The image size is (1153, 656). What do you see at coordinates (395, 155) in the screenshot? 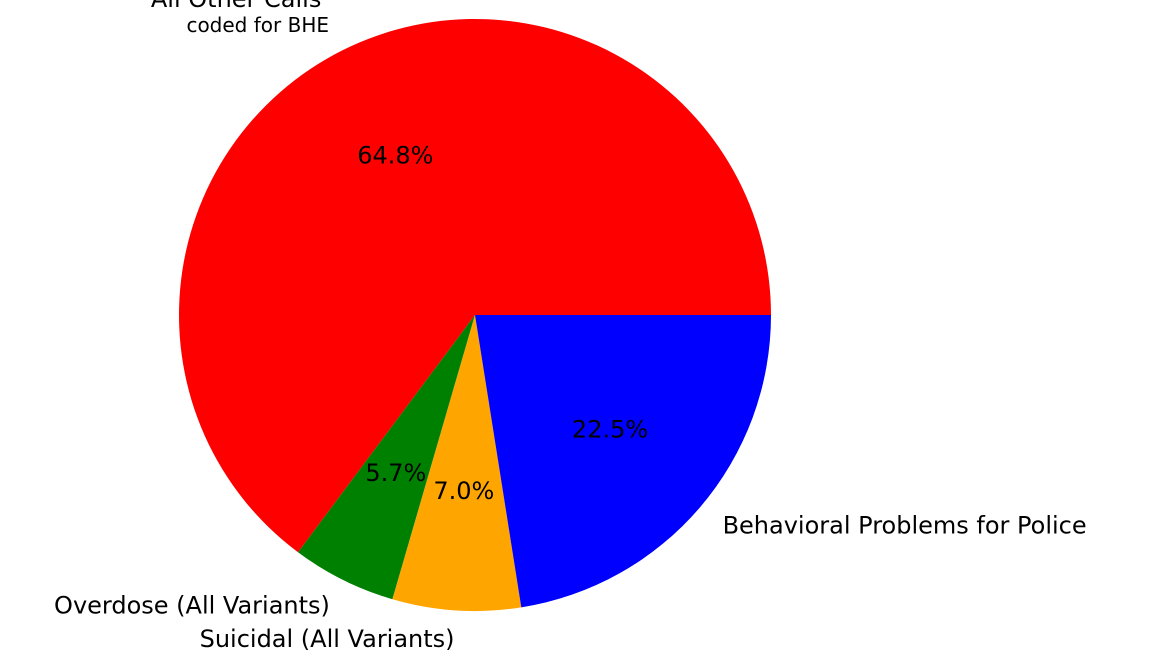
I see `percent-label: 64.8%` at bounding box center [395, 155].